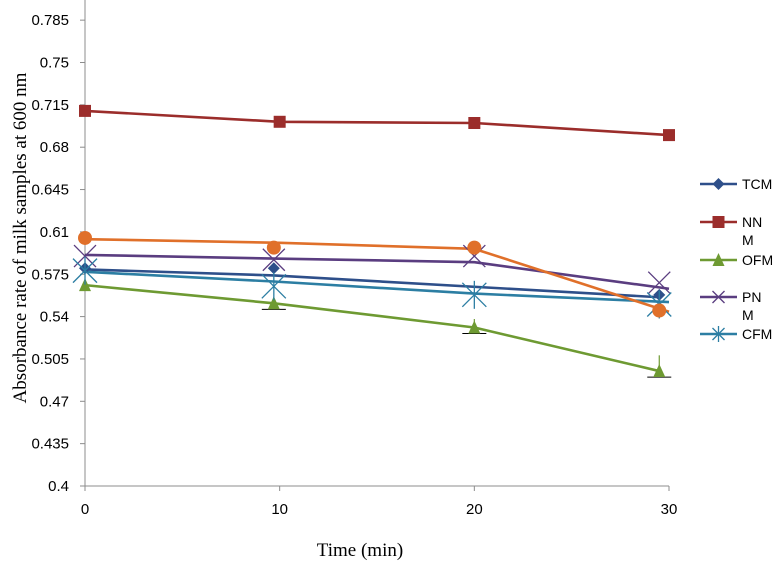  I want to click on x-axis-title: Time (min), so click(360, 550).